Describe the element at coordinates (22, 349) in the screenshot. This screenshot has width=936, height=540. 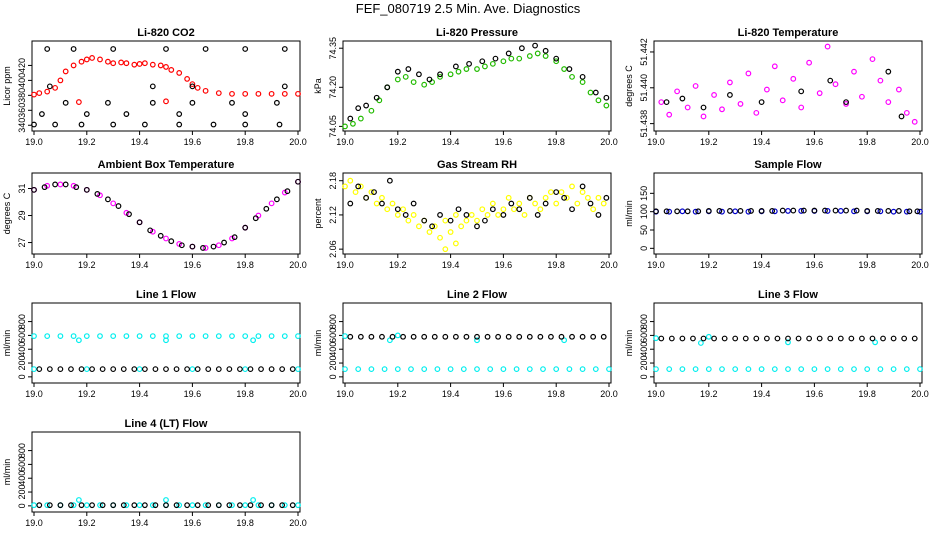
I see `y-tick-label: 400` at that location.